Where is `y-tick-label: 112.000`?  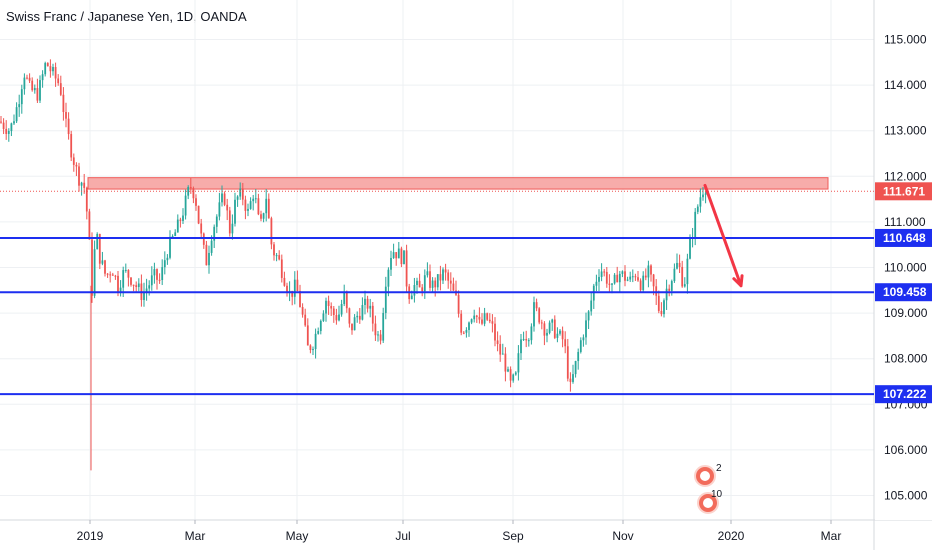 y-tick-label: 112.000 is located at coordinates (905, 176).